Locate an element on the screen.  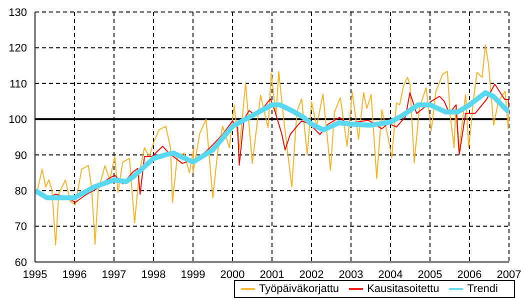
y-tick-label: 80 is located at coordinates (20, 191).